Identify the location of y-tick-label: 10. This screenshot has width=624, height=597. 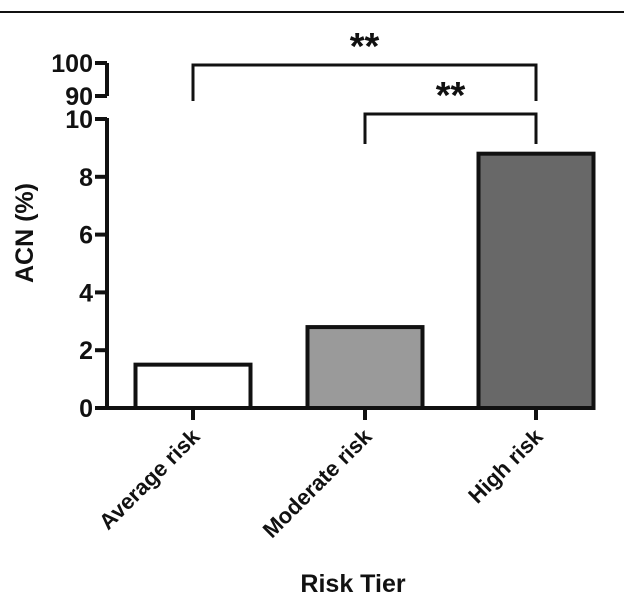
(79, 120).